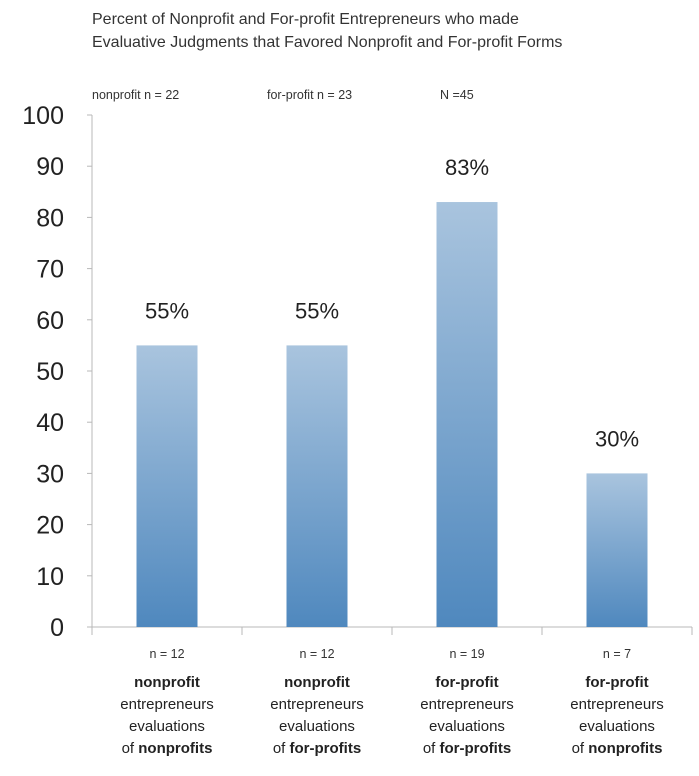 The width and height of the screenshot is (699, 776). Describe the element at coordinates (50, 474) in the screenshot. I see `y-tick-label: 30` at that location.